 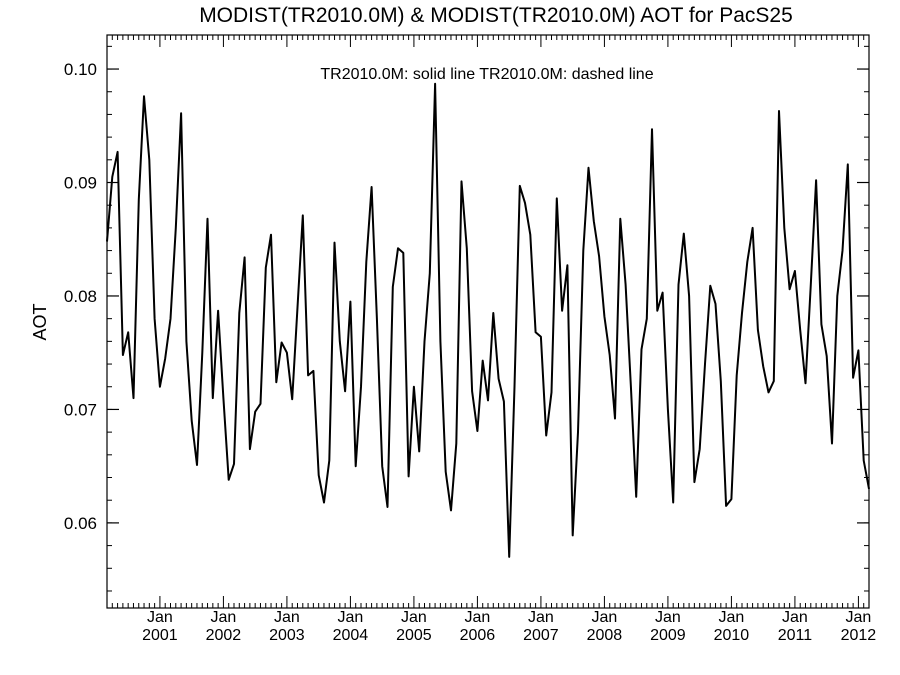 I want to click on x-tick-year-label: 2006, so click(x=478, y=635).